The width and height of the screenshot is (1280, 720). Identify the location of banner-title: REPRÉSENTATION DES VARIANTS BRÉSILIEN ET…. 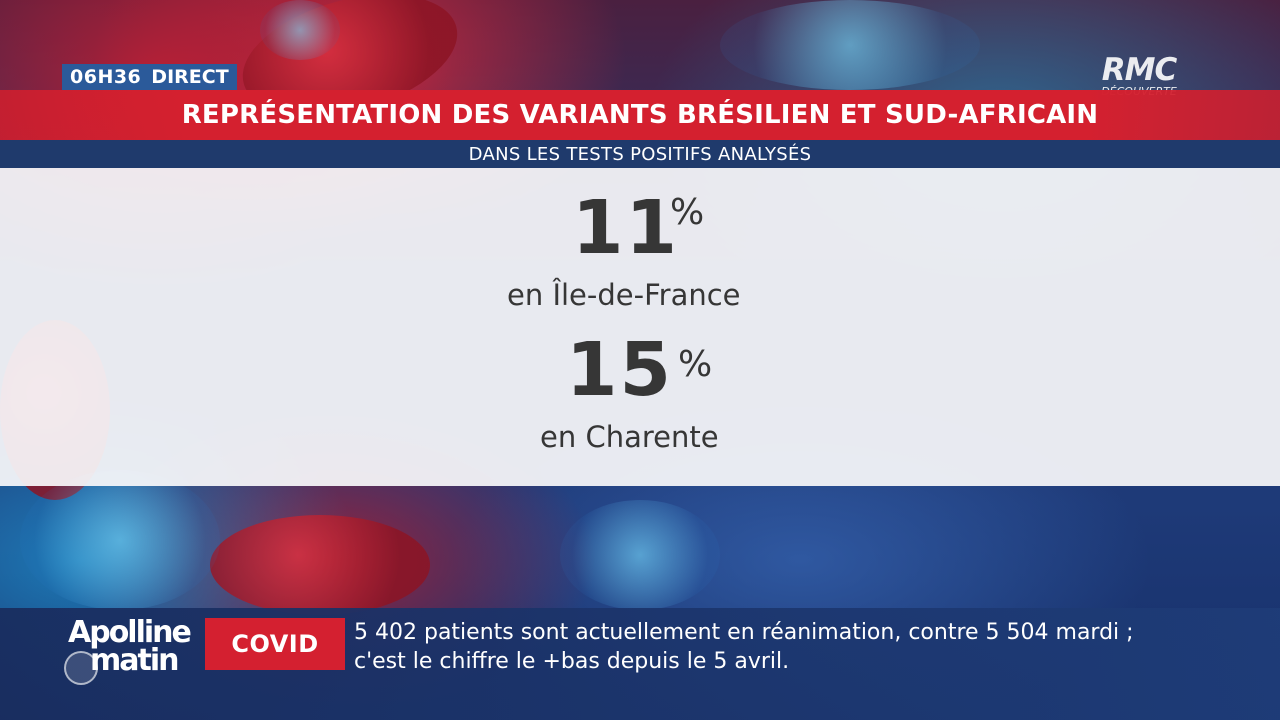
(640, 115).